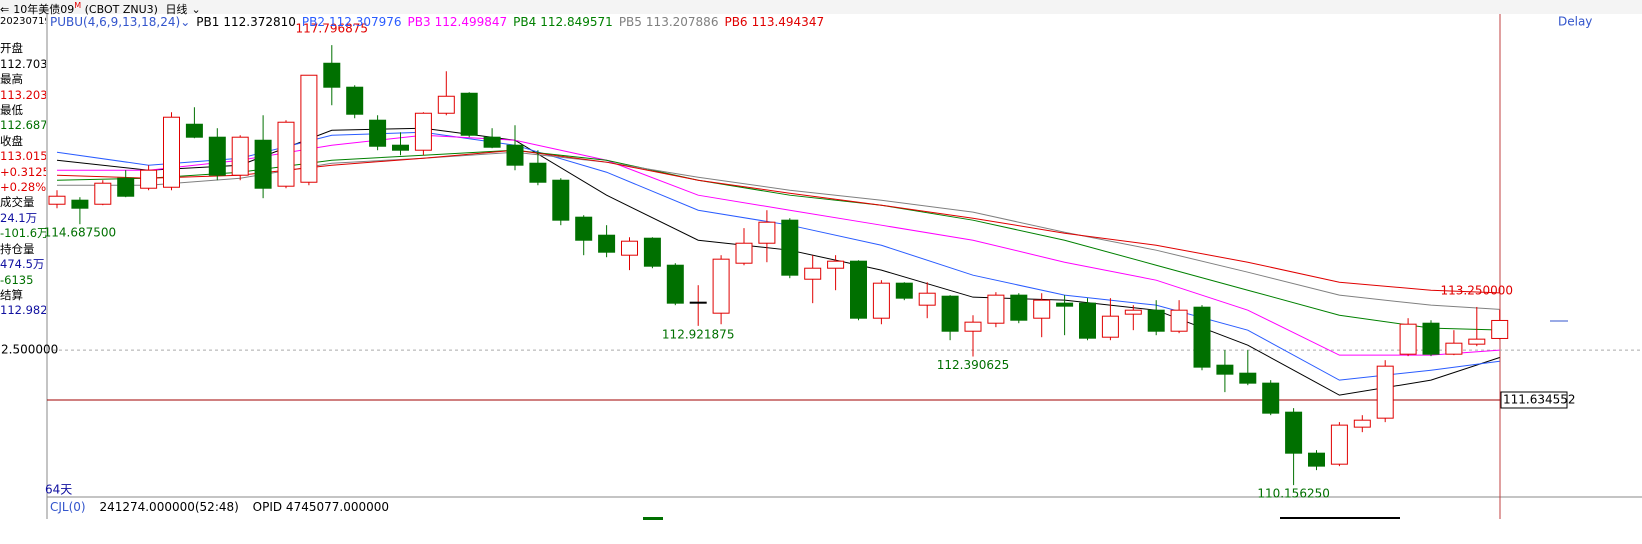 This screenshot has width=1642, height=544. What do you see at coordinates (23, 156) in the screenshot?
I see `field-value: 113.0156` at bounding box center [23, 156].